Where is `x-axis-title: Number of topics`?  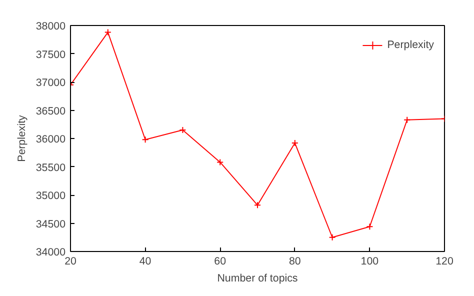 x-axis-title: Number of topics is located at coordinates (257, 278).